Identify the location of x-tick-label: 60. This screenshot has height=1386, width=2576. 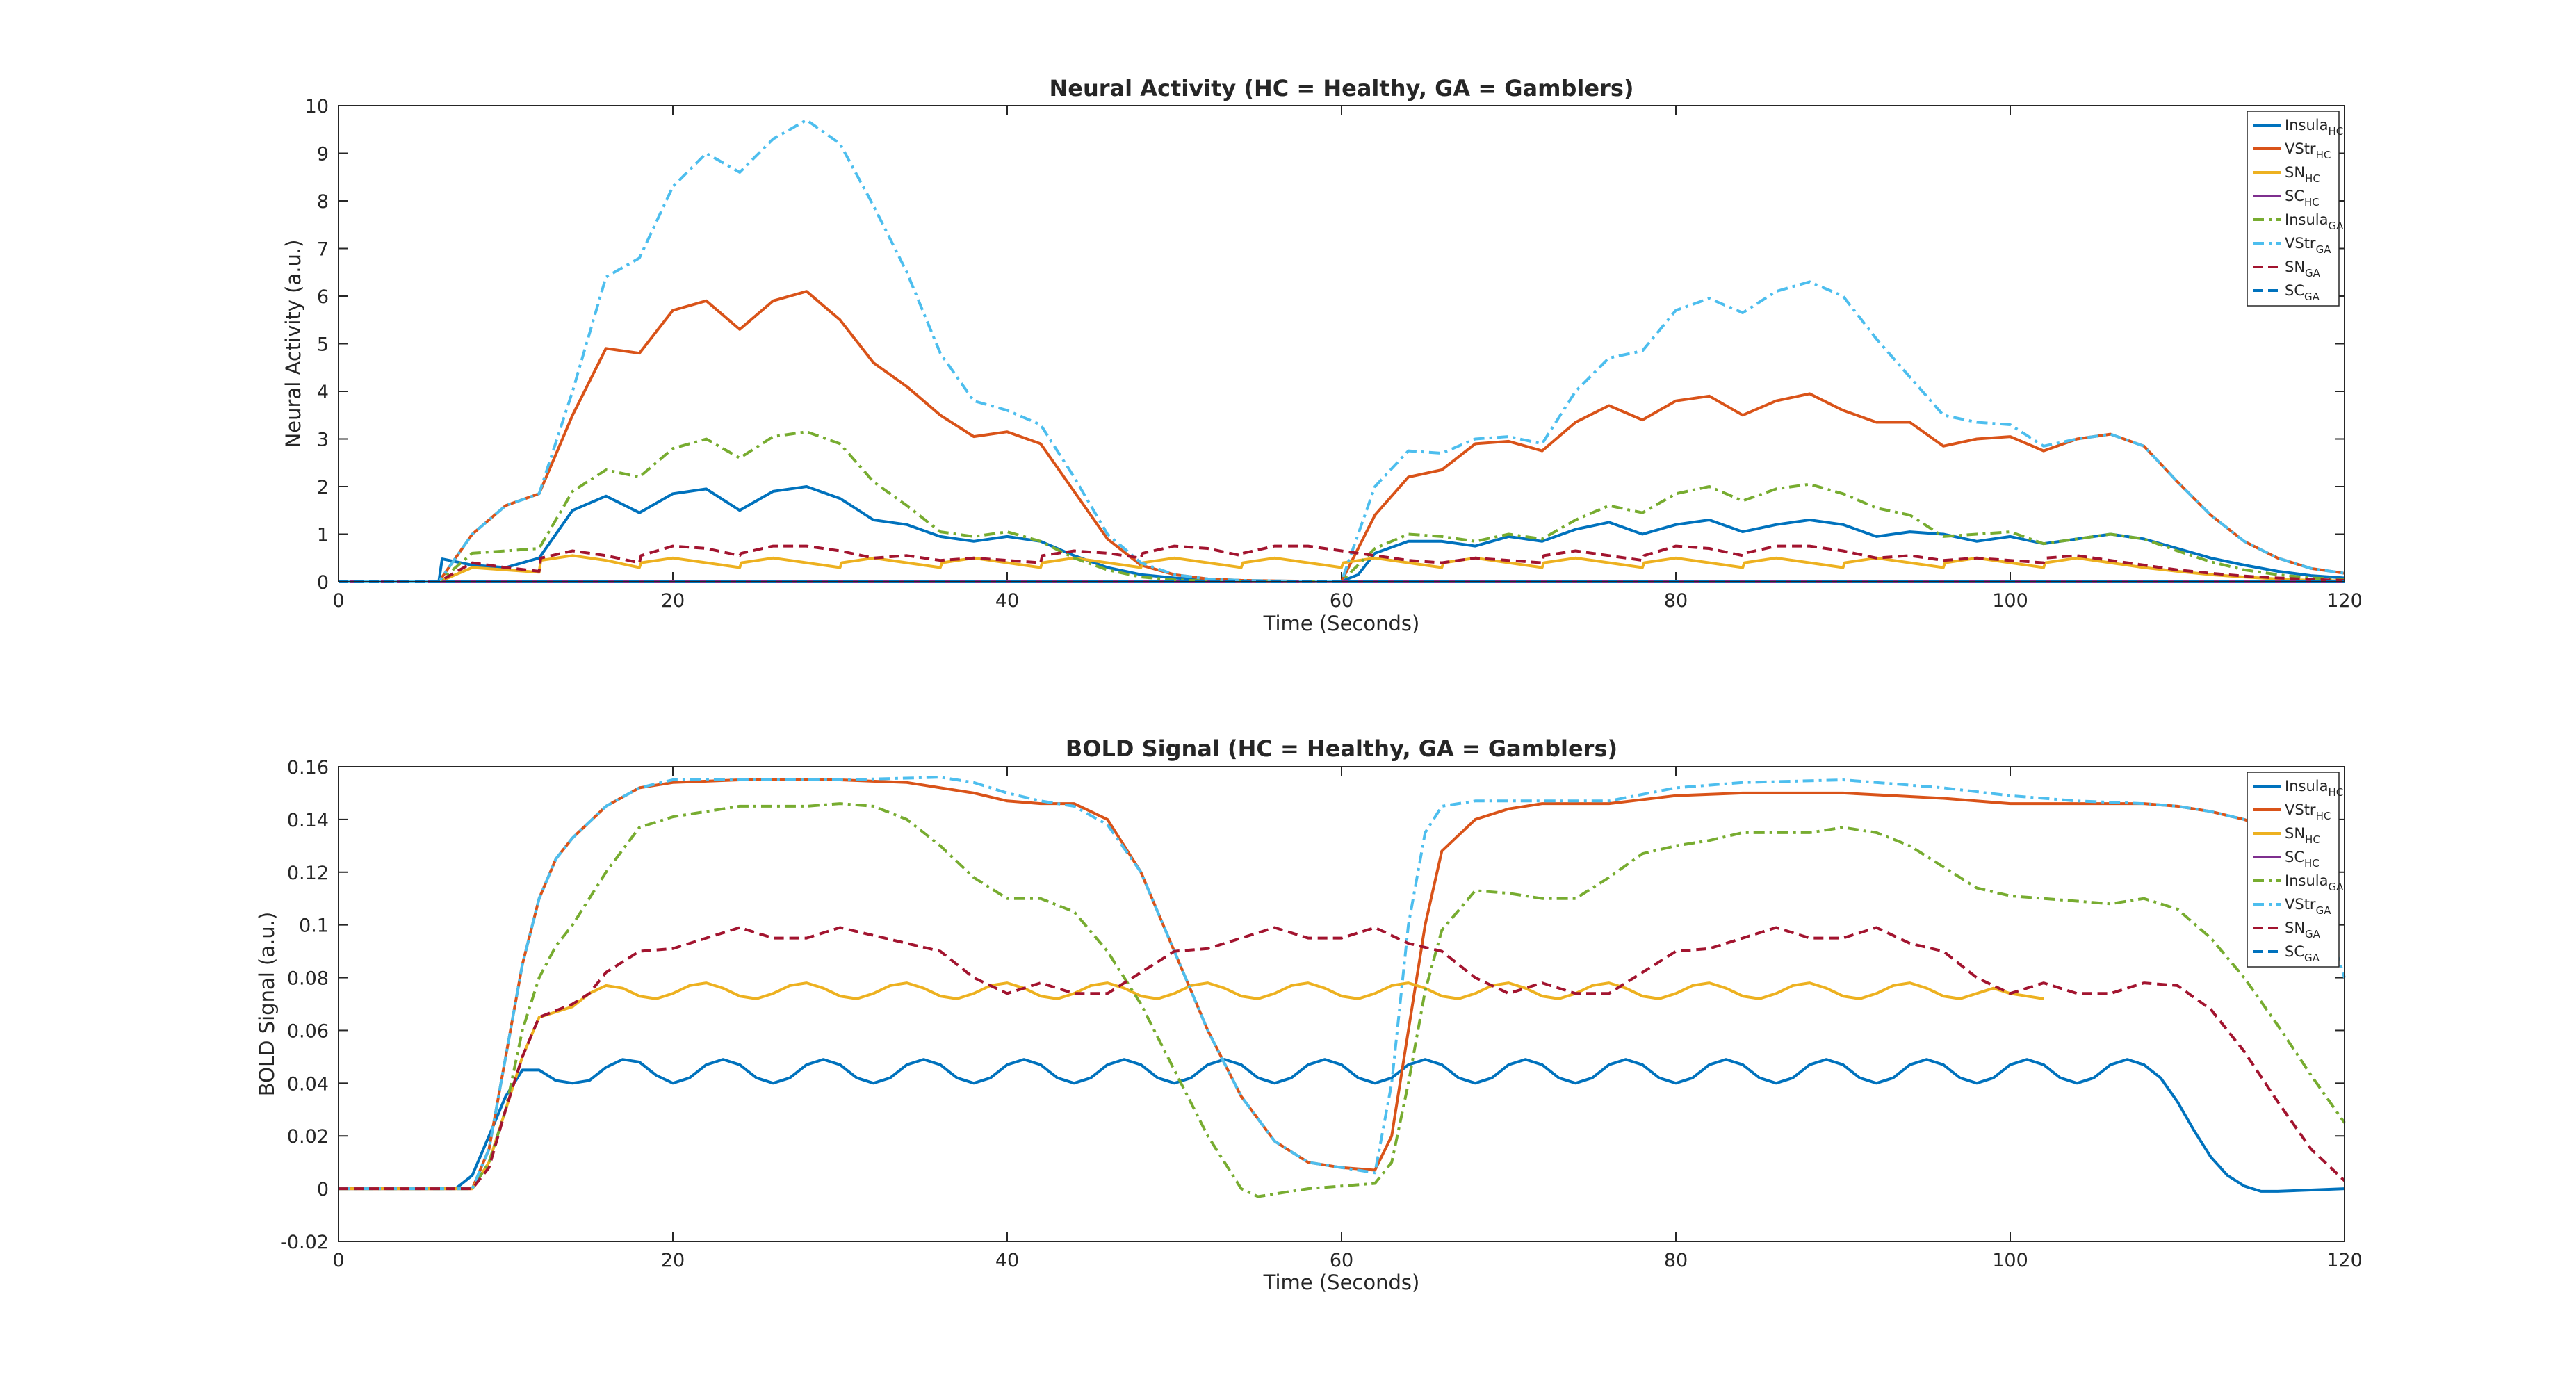
(1341, 1261).